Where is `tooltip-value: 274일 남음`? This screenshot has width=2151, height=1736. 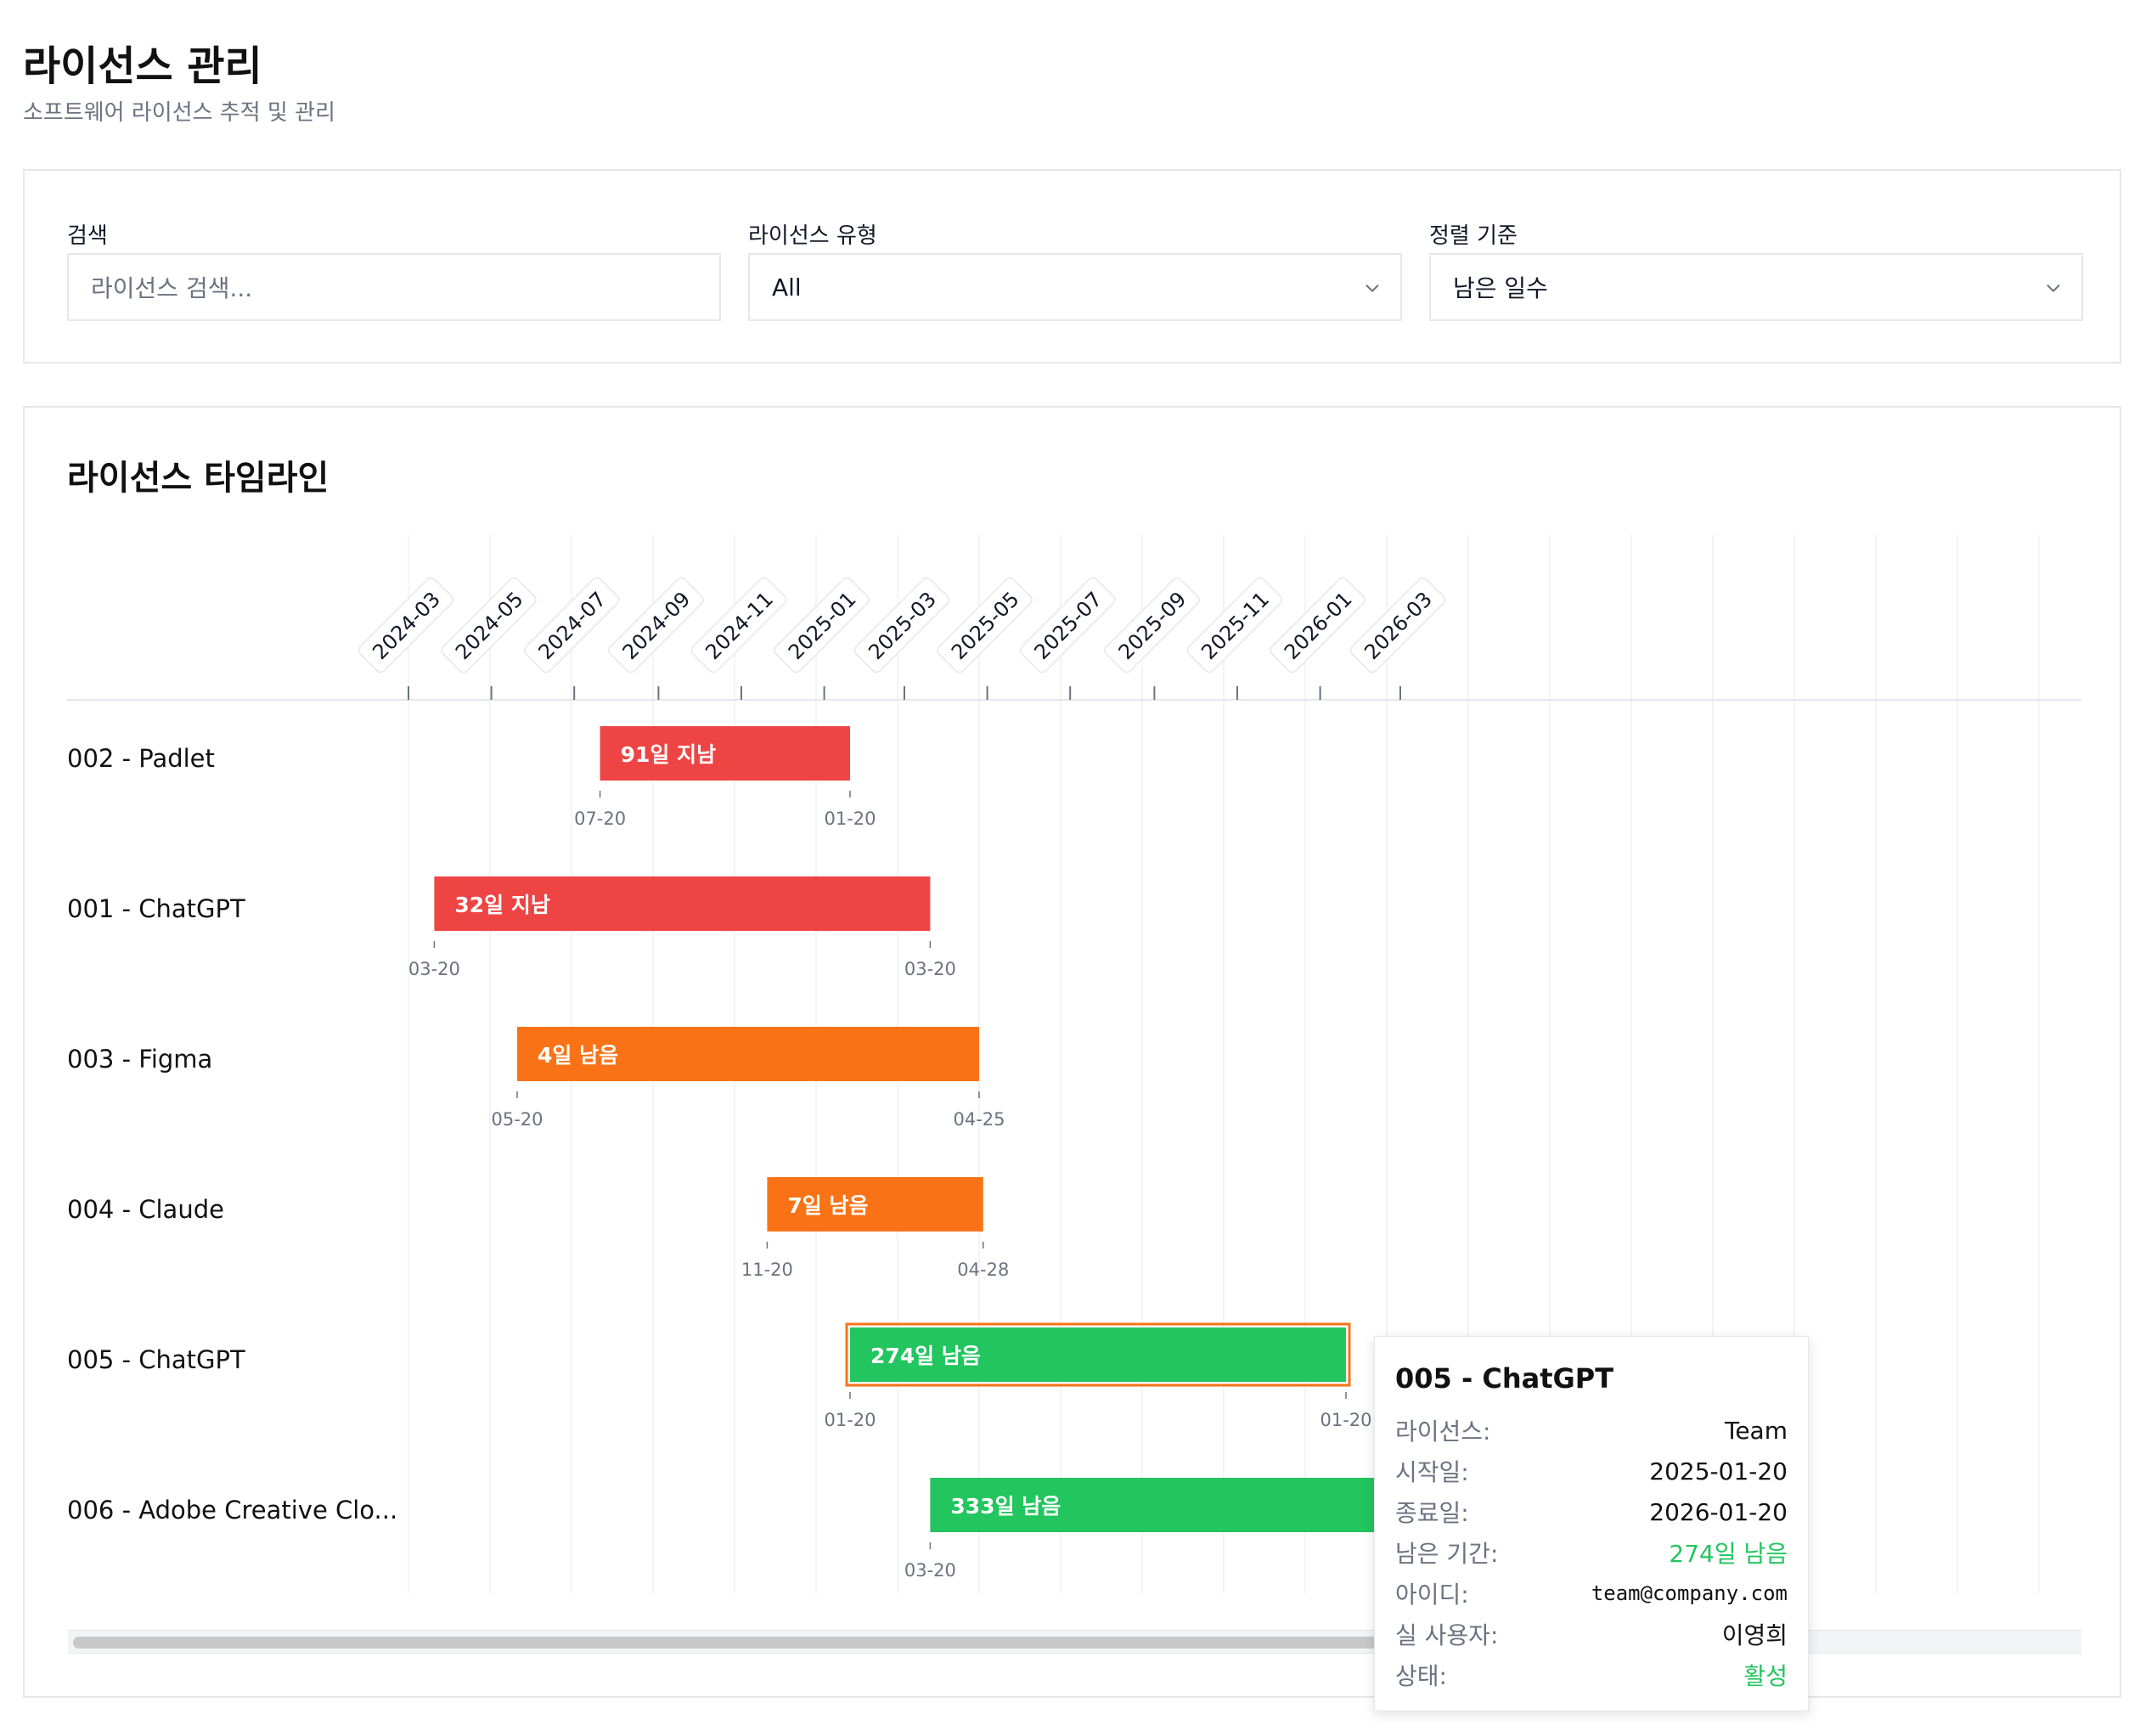 tooltip-value: 274일 남음 is located at coordinates (1728, 1554).